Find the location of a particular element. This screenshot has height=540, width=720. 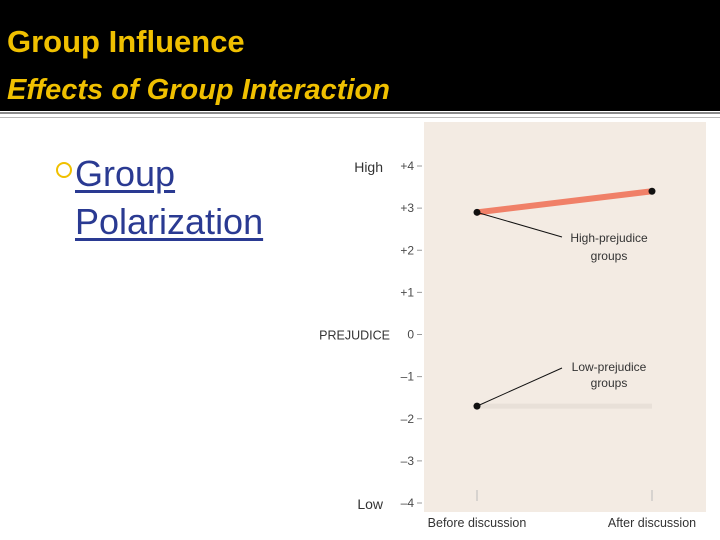

y-low-label: Low is located at coordinates (370, 504).